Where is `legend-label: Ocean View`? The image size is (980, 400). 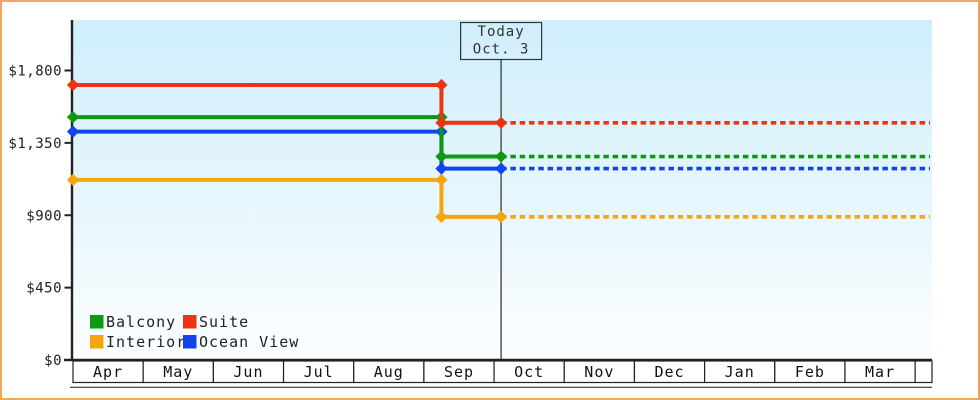 legend-label: Ocean View is located at coordinates (249, 342).